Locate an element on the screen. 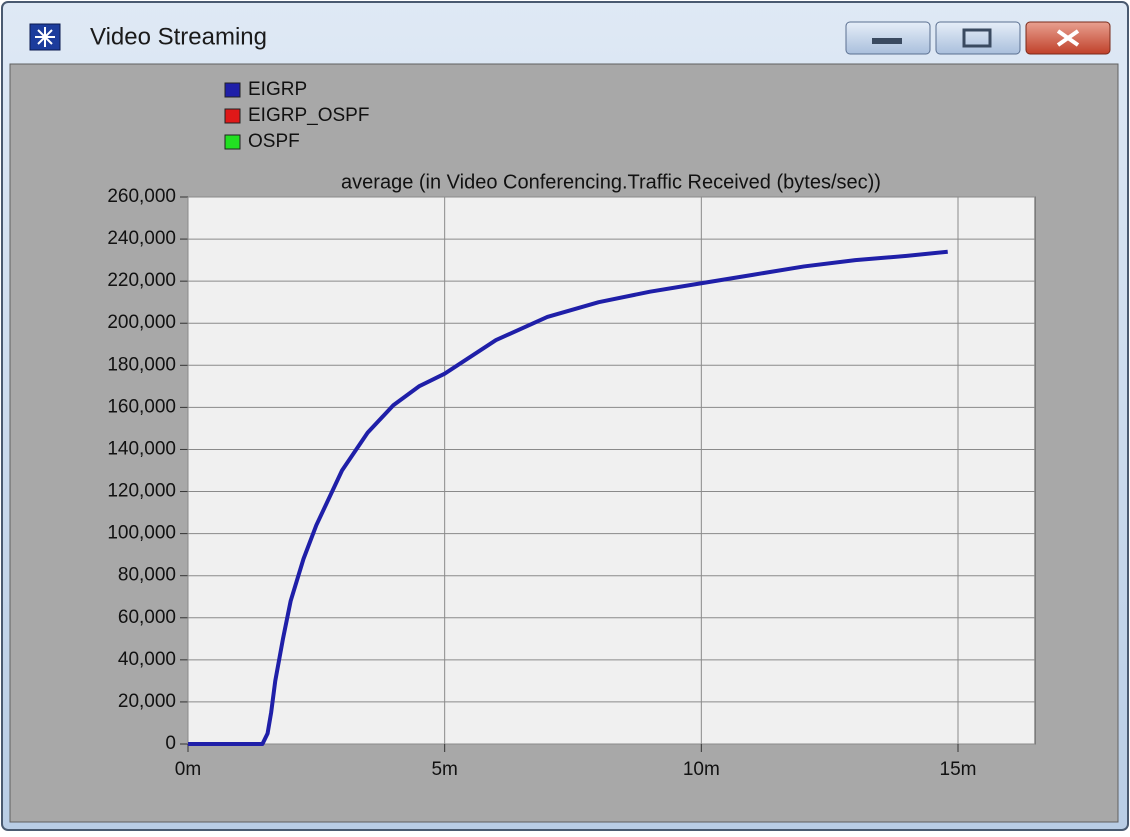  y-tick-label: 40,000 is located at coordinates (147, 659).